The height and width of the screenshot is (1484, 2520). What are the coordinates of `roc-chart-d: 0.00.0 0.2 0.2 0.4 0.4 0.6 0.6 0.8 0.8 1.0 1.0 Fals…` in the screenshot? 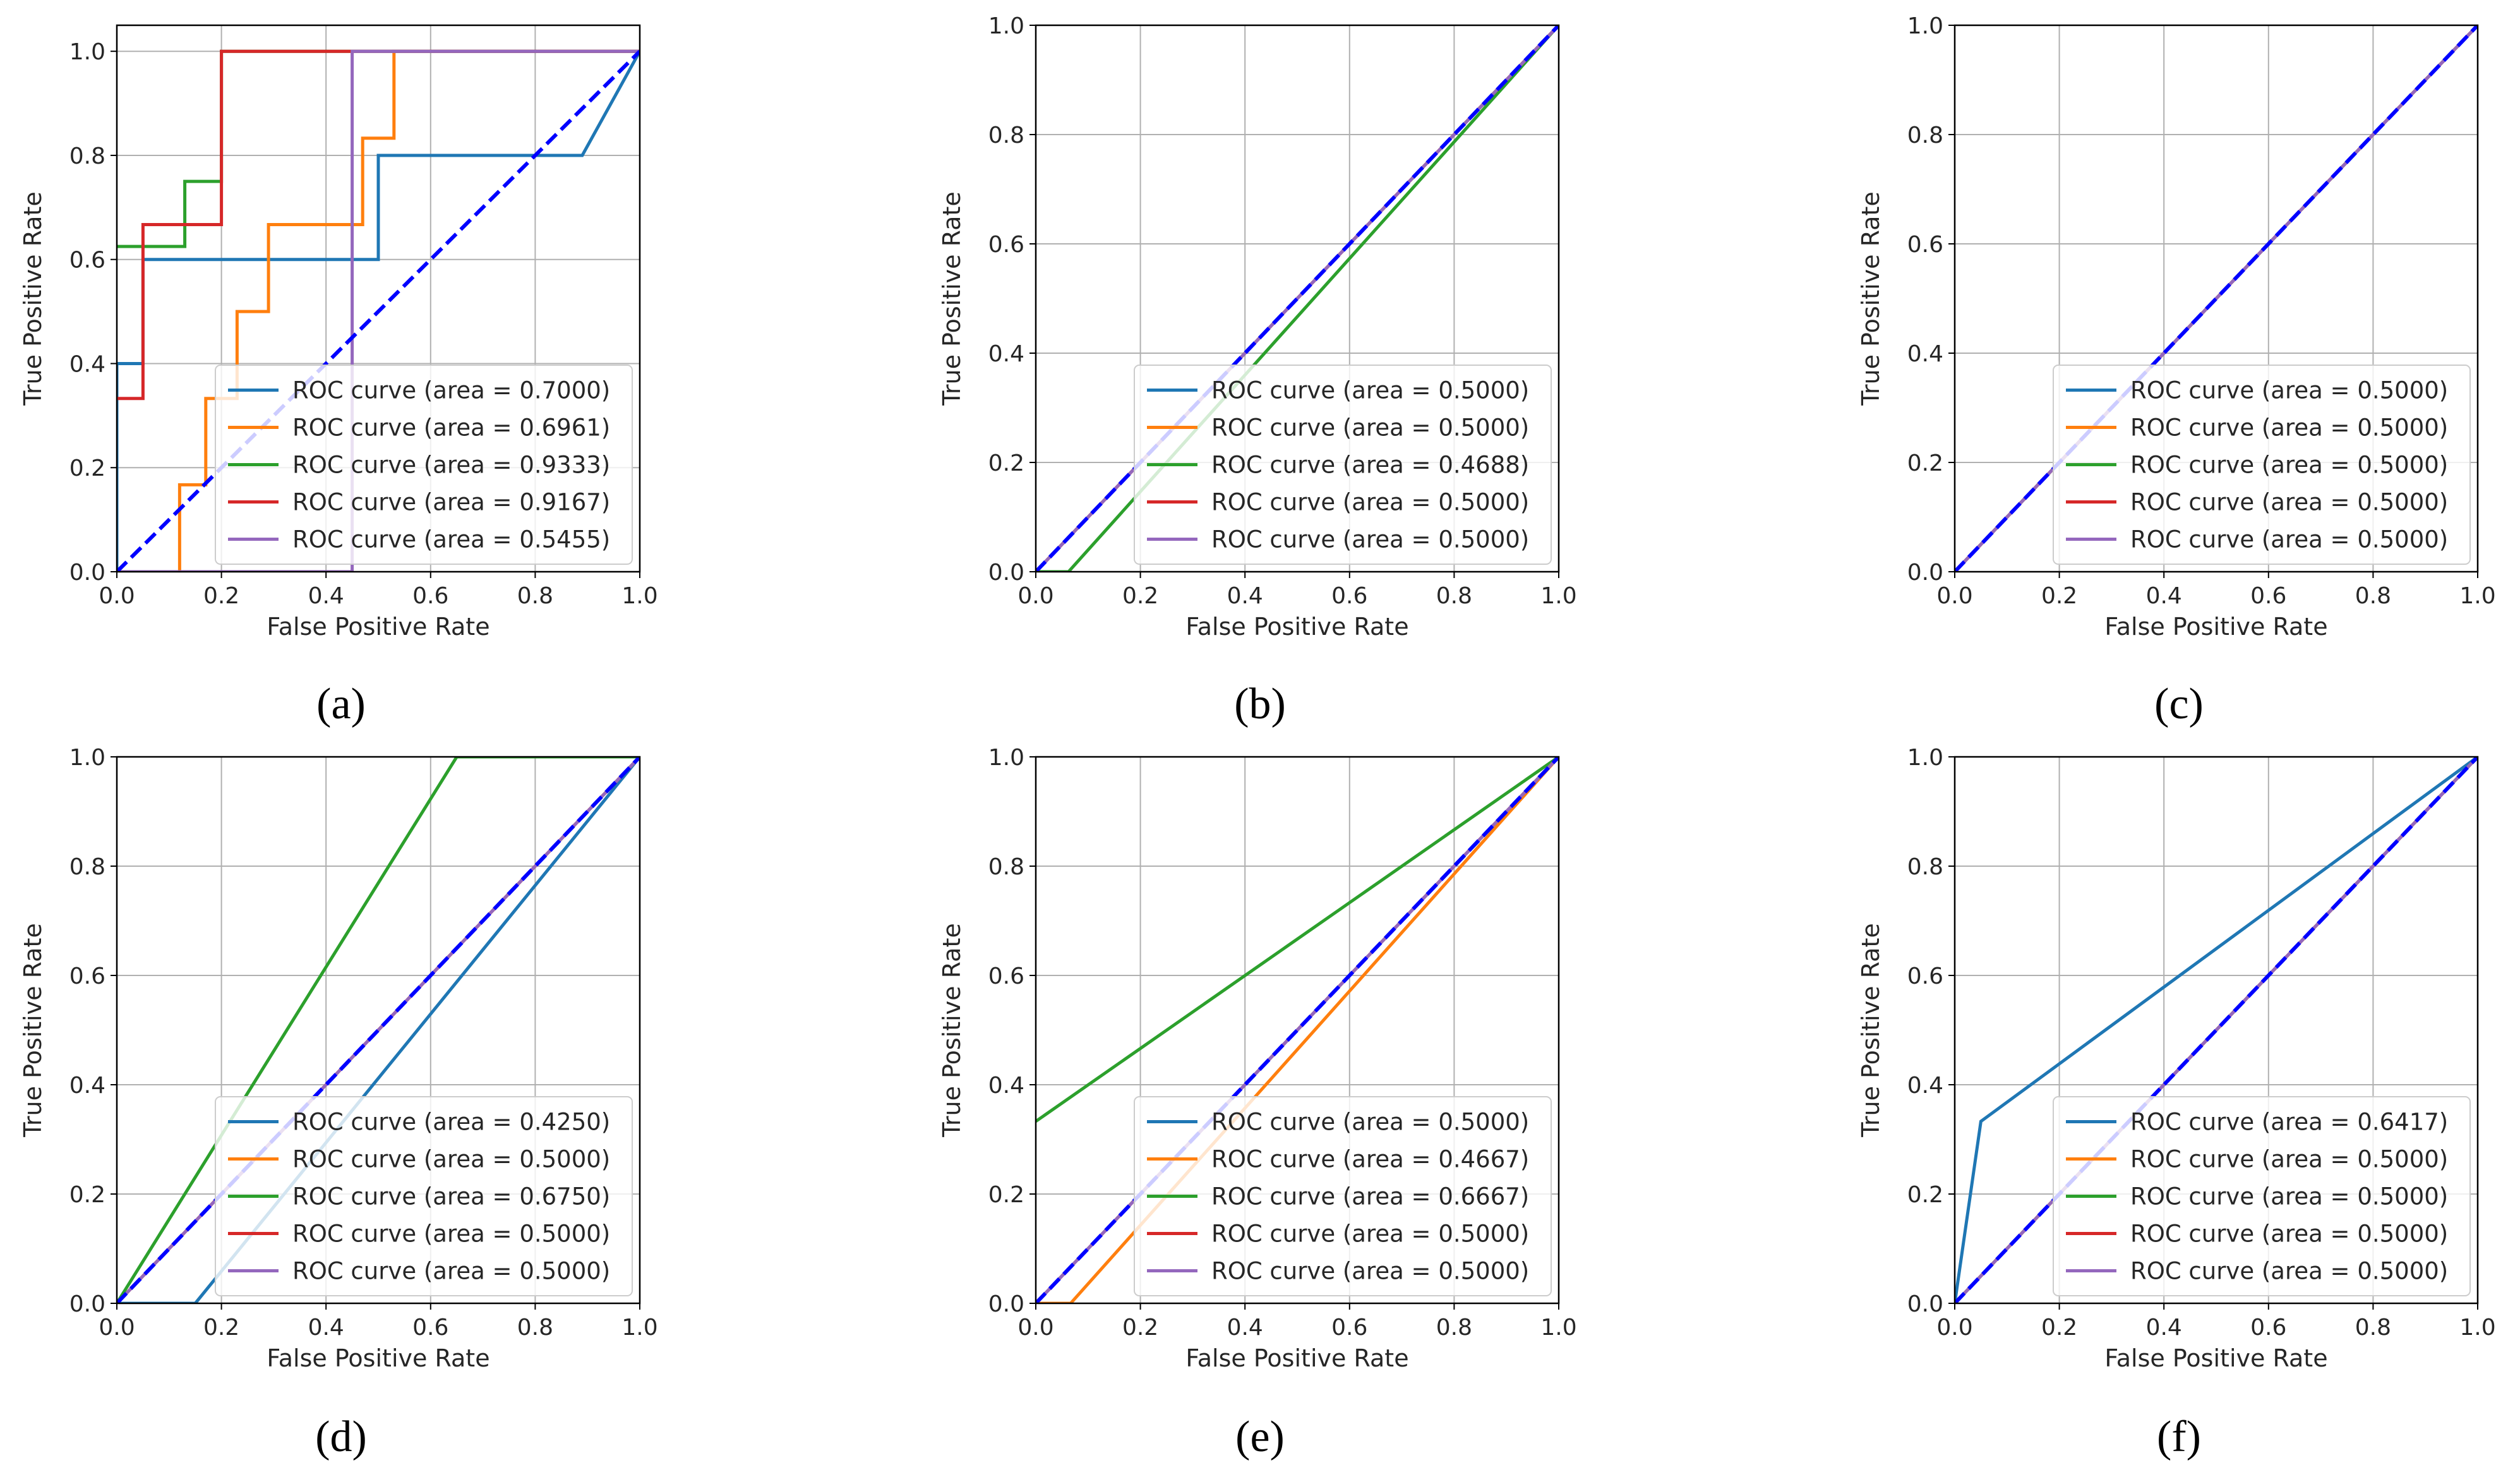 It's located at (338, 1058).